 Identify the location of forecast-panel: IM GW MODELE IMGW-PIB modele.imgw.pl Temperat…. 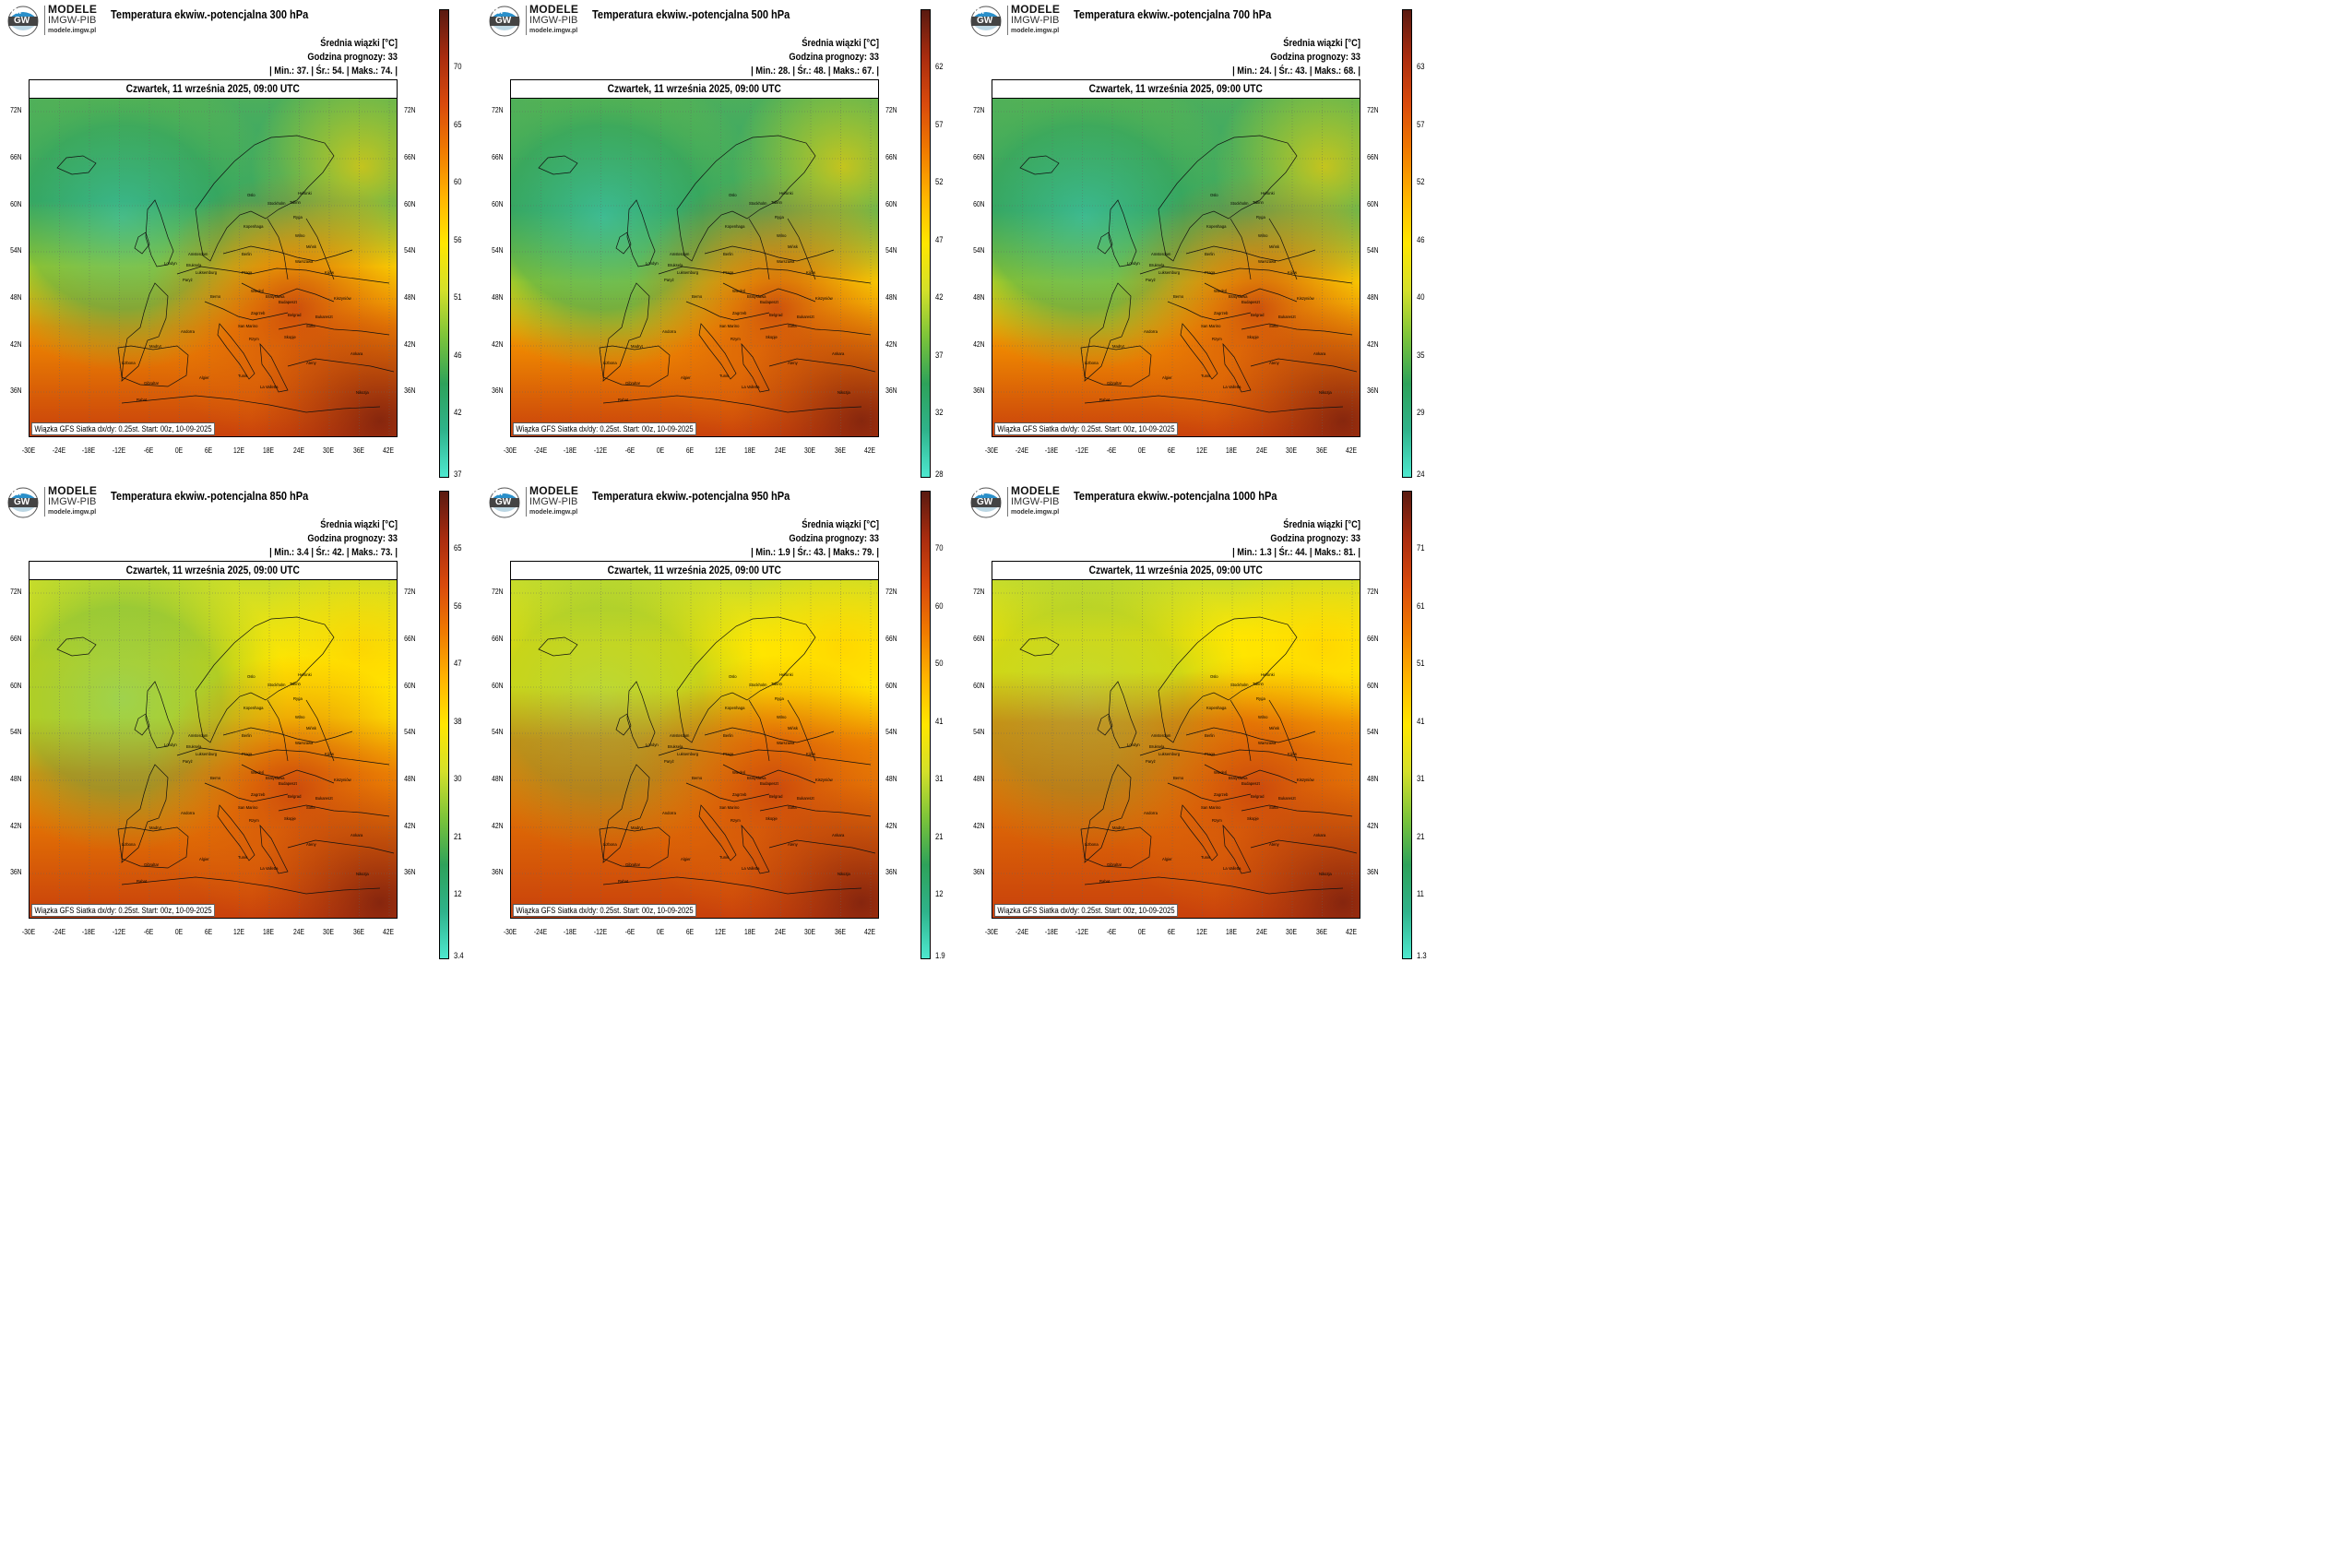
(241, 241).